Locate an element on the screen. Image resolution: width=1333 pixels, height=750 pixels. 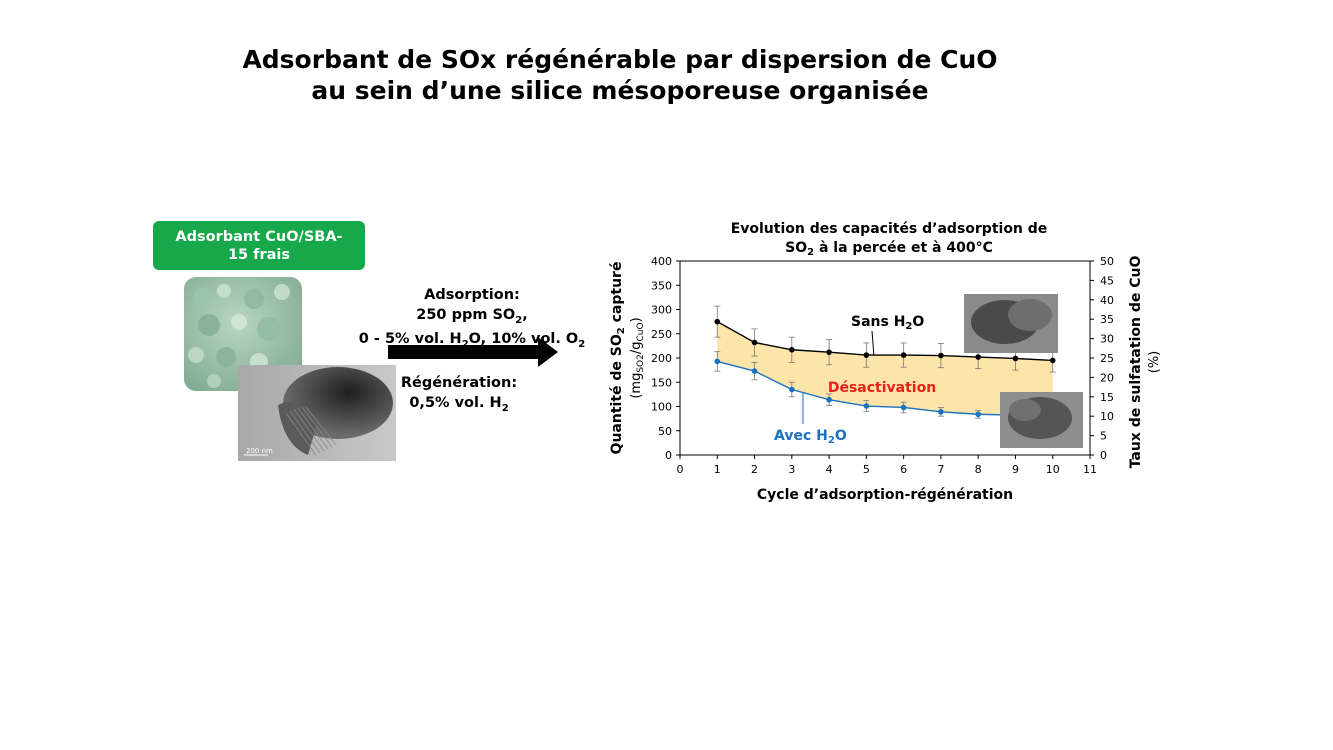
series-label-sans-h2o: Sans H2O is located at coordinates (887, 323).